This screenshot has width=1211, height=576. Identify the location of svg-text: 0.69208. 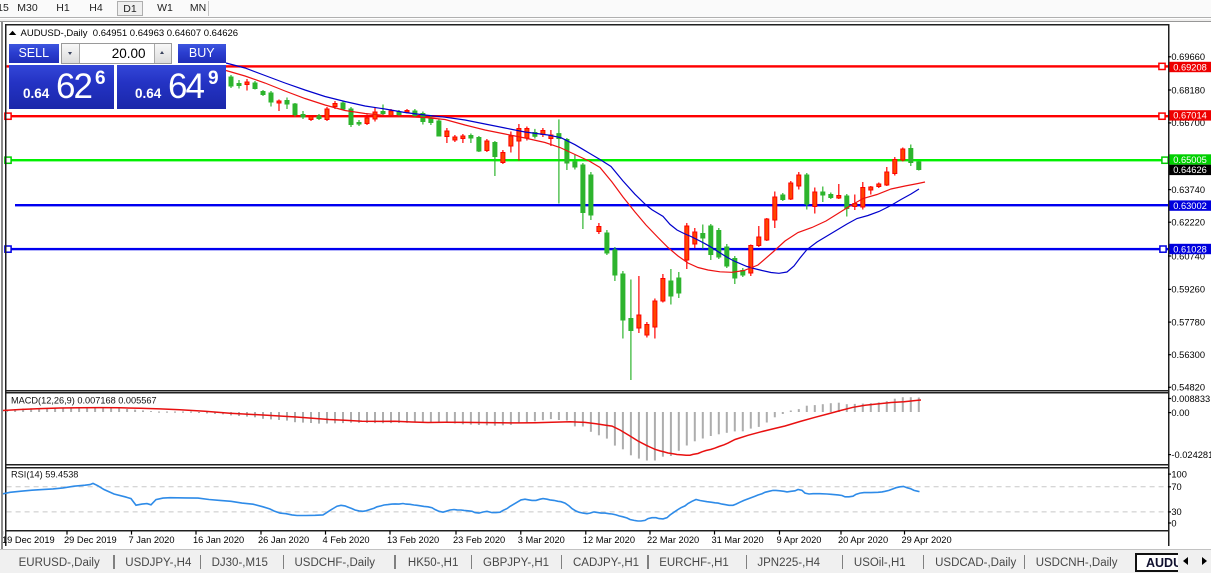
(1190, 67).